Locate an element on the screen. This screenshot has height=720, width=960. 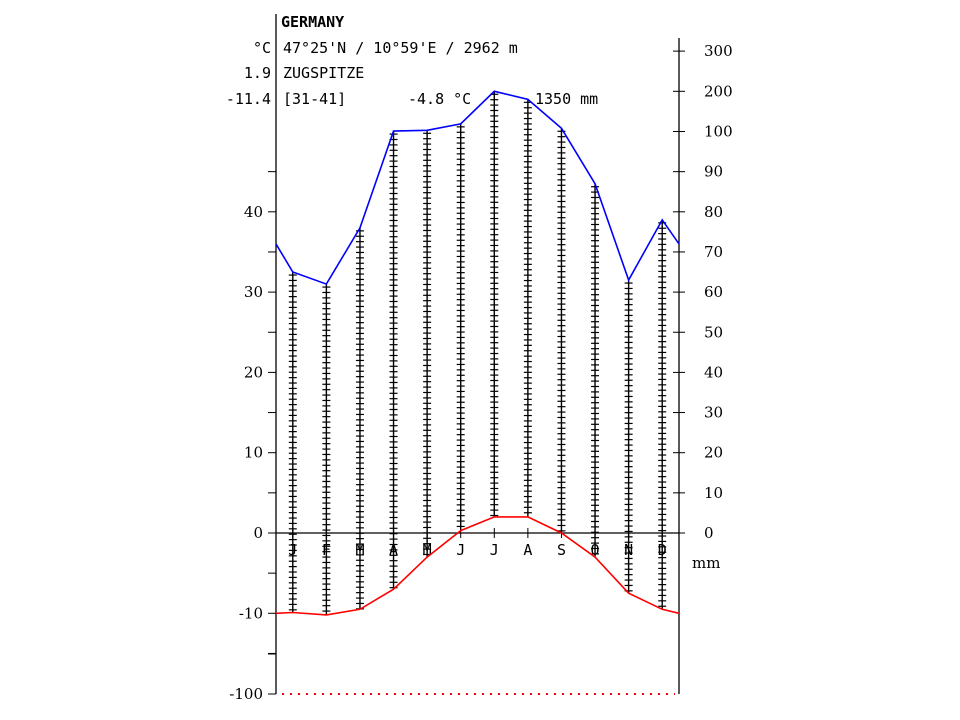
precipitation-line is located at coordinates (477, 188).